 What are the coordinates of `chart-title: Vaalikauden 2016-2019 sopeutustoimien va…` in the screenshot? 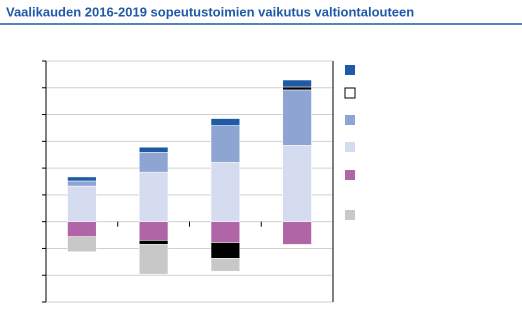 It's located at (210, 11).